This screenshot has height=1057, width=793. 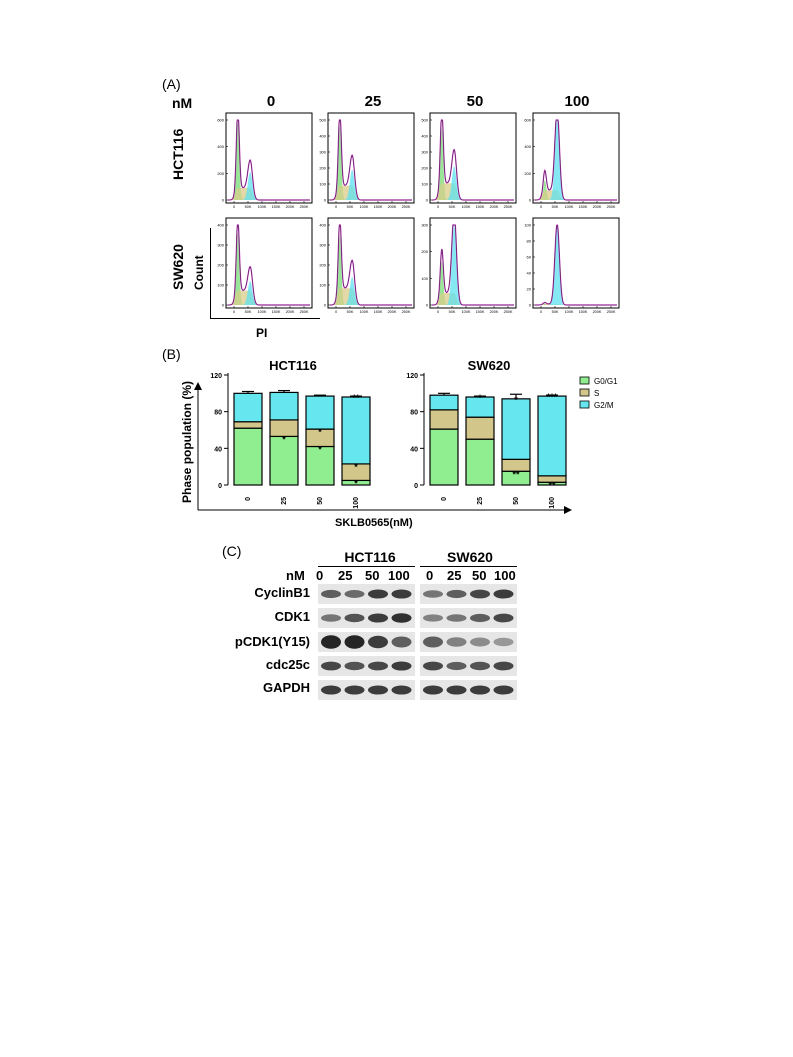 What do you see at coordinates (272, 641) in the screenshot?
I see `blot-label-pcdk1: pCDK1(Y15)` at bounding box center [272, 641].